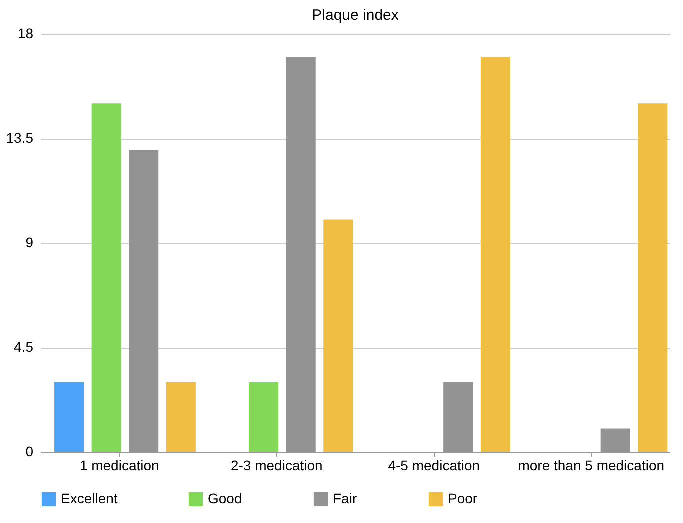 The width and height of the screenshot is (683, 523). Describe the element at coordinates (463, 498) in the screenshot. I see `legend-label: Poor` at that location.